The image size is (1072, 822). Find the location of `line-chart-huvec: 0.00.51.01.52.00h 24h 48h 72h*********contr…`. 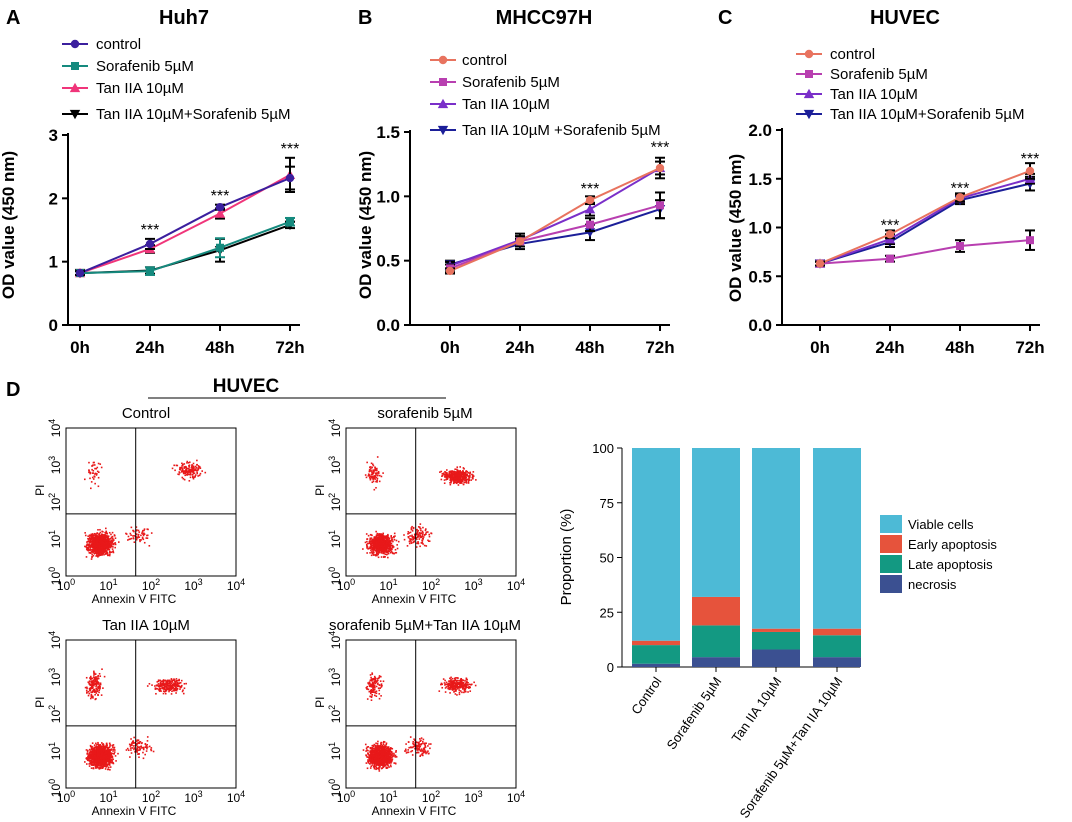

line-chart-huvec: 0.00.51.01.52.00h 24h 48h 72h*********contr… is located at coordinates (896, 201).